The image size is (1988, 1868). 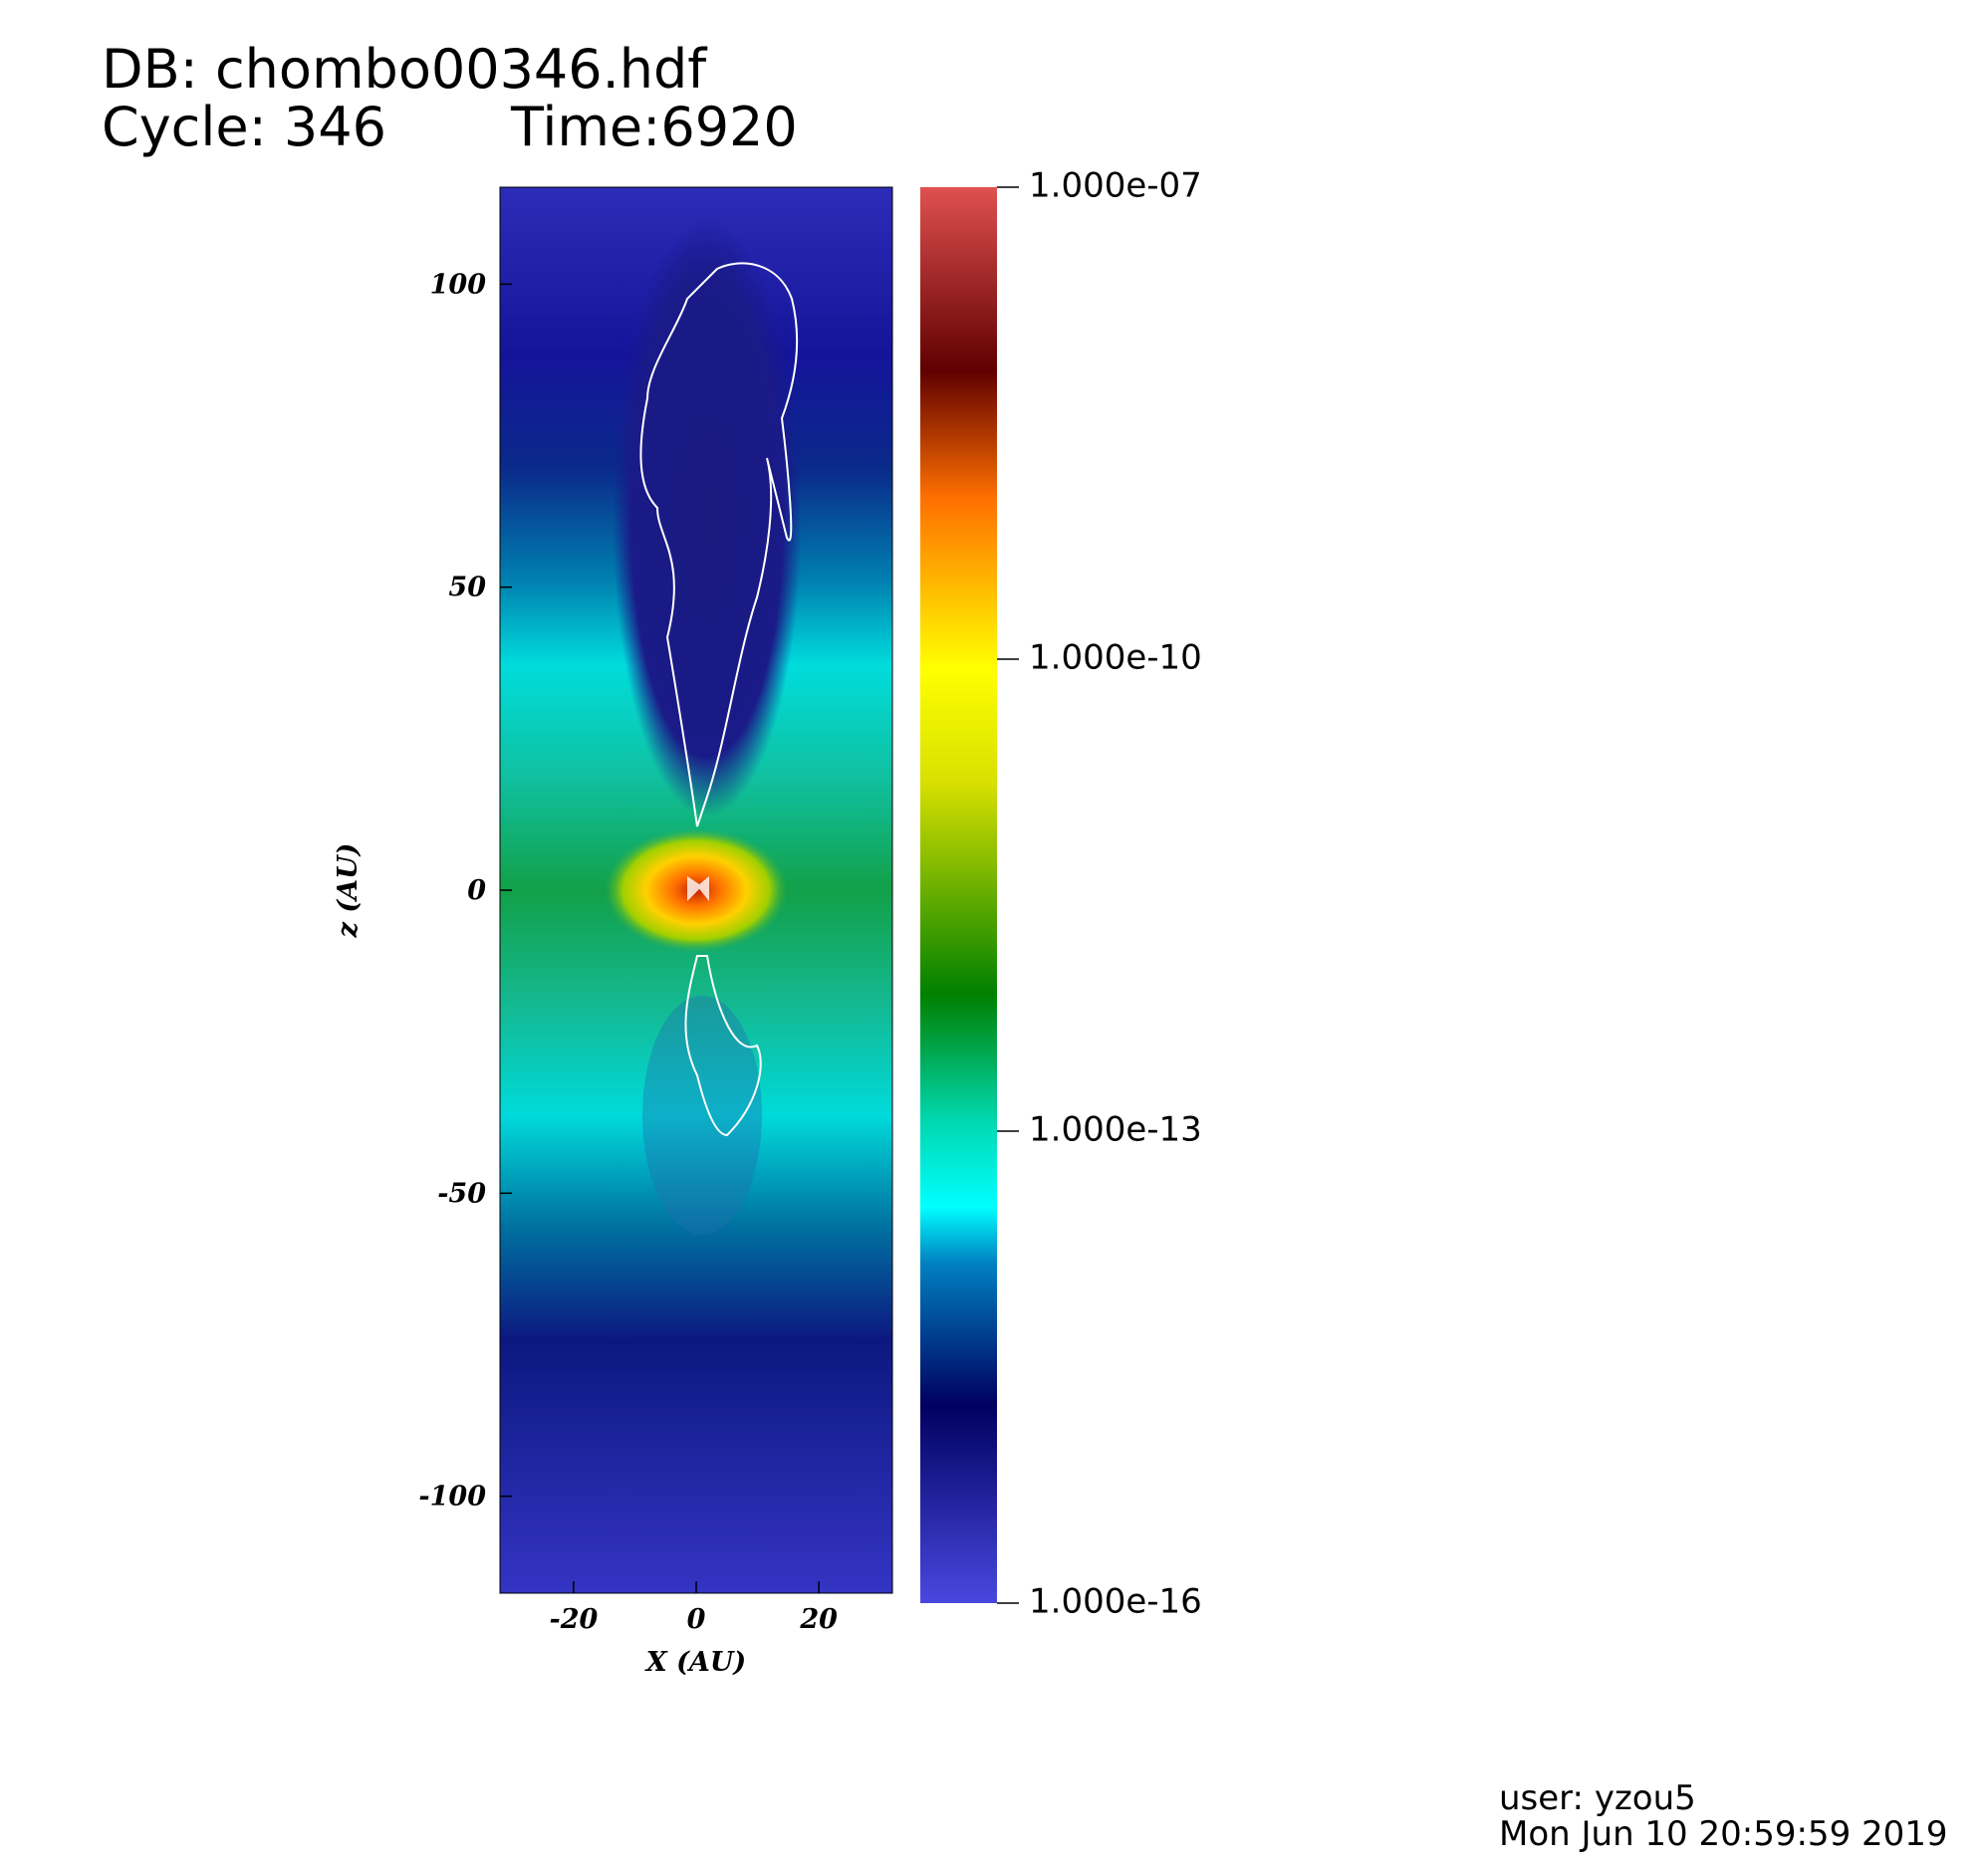 What do you see at coordinates (1115, 1602) in the screenshot?
I see `colorbar-tick-label: 1.000e-16` at bounding box center [1115, 1602].